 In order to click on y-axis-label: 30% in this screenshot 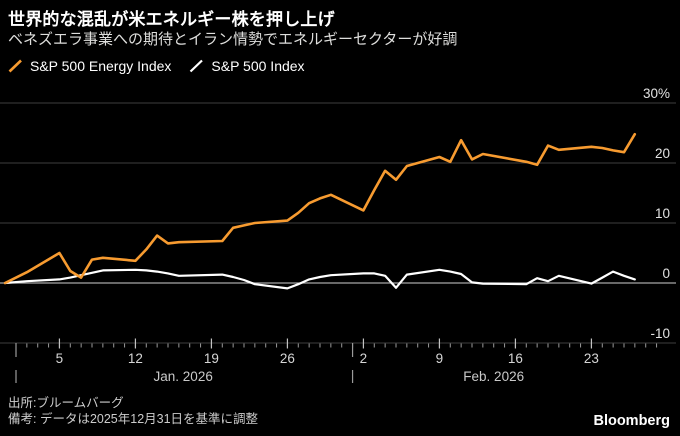, I will do `click(656, 93)`.